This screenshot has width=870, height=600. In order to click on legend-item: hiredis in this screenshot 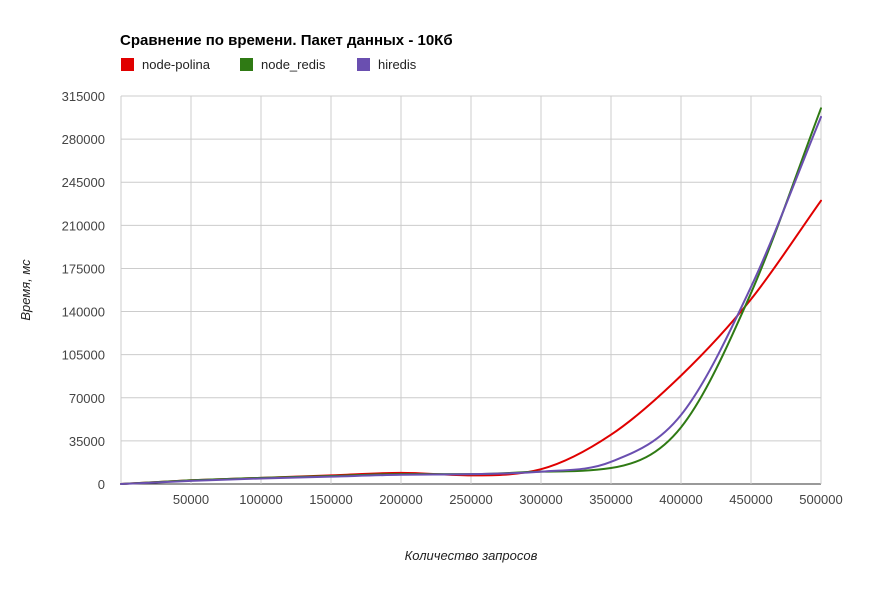, I will do `click(387, 64)`.